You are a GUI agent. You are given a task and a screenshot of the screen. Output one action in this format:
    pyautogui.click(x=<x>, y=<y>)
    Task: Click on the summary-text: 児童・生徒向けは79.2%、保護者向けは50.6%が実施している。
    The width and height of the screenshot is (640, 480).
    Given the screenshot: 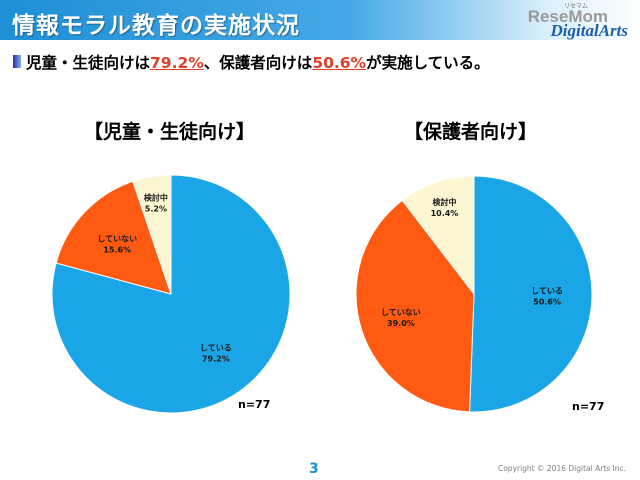 What is the action you would take?
    pyautogui.click(x=258, y=62)
    